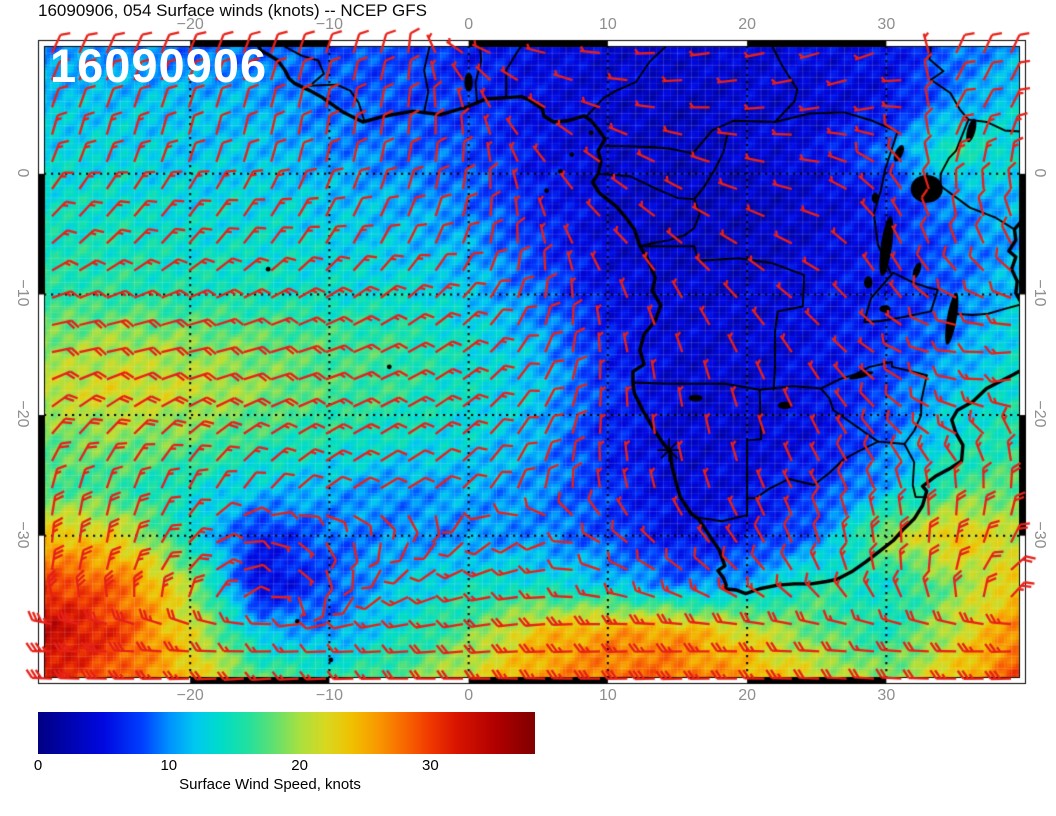  What do you see at coordinates (286, 733) in the screenshot?
I see `colorbar-gradient` at bounding box center [286, 733].